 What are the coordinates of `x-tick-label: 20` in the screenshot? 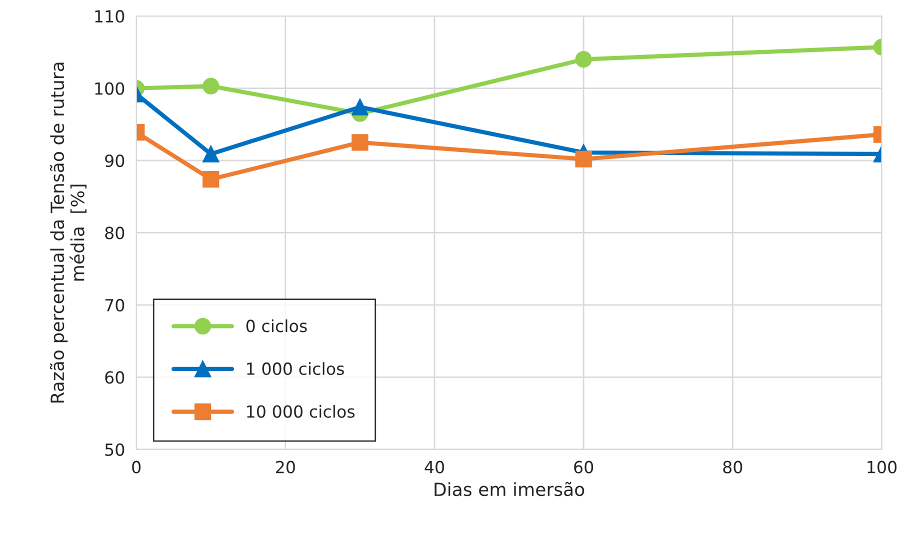 It's located at (285, 467).